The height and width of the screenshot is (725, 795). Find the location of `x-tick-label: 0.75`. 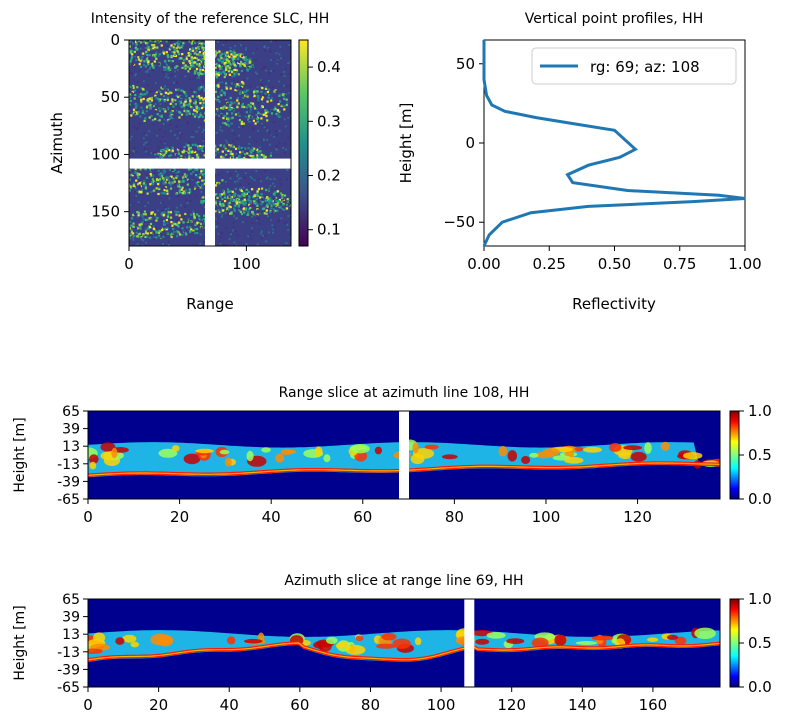

x-tick-label: 0.75 is located at coordinates (679, 264).